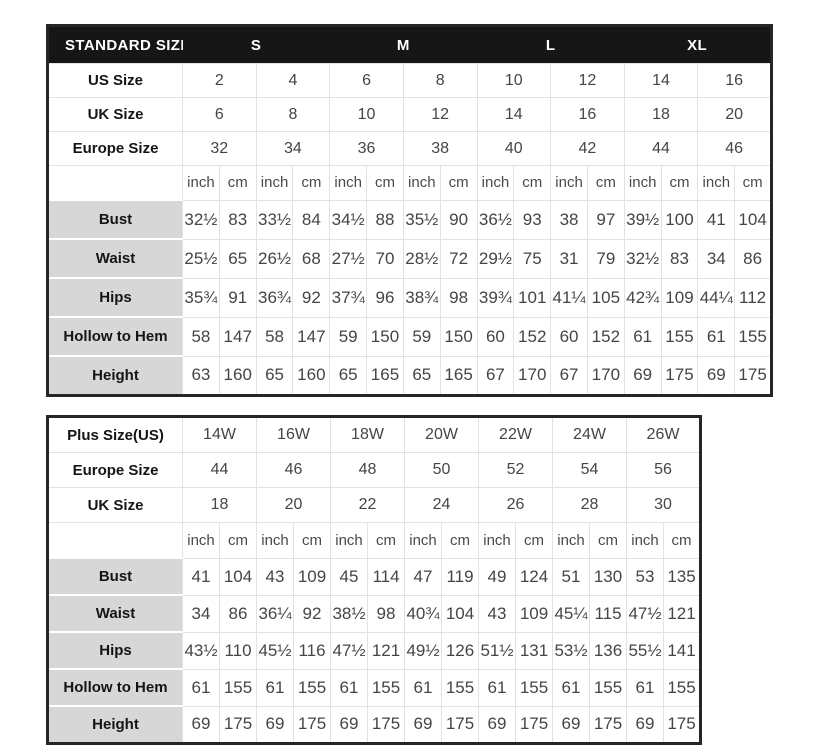  Describe the element at coordinates (515, 434) in the screenshot. I see `size-value: 22W` at that location.